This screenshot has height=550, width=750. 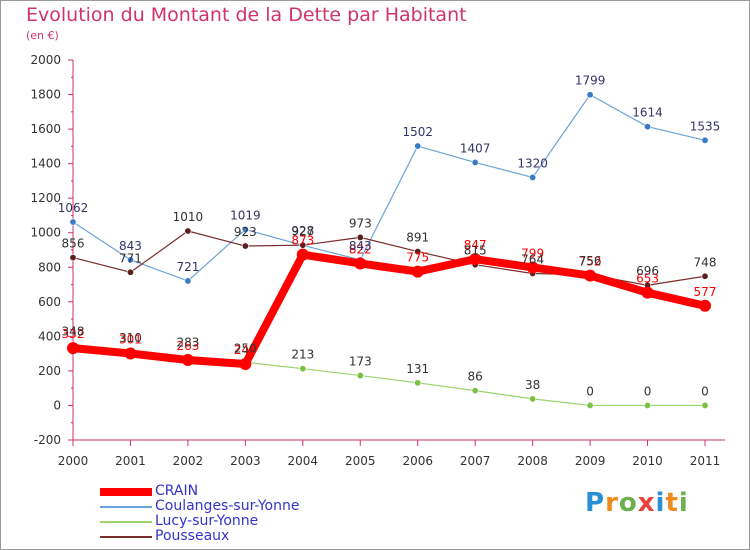 I want to click on series-line, so click(x=389, y=258).